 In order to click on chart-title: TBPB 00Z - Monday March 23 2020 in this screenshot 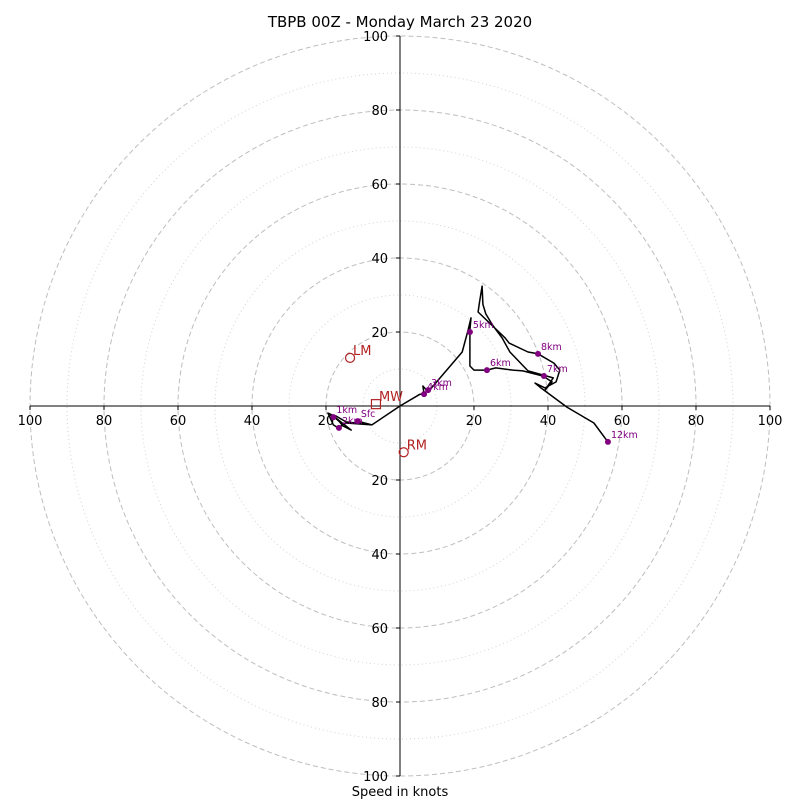, I will do `click(399, 22)`.